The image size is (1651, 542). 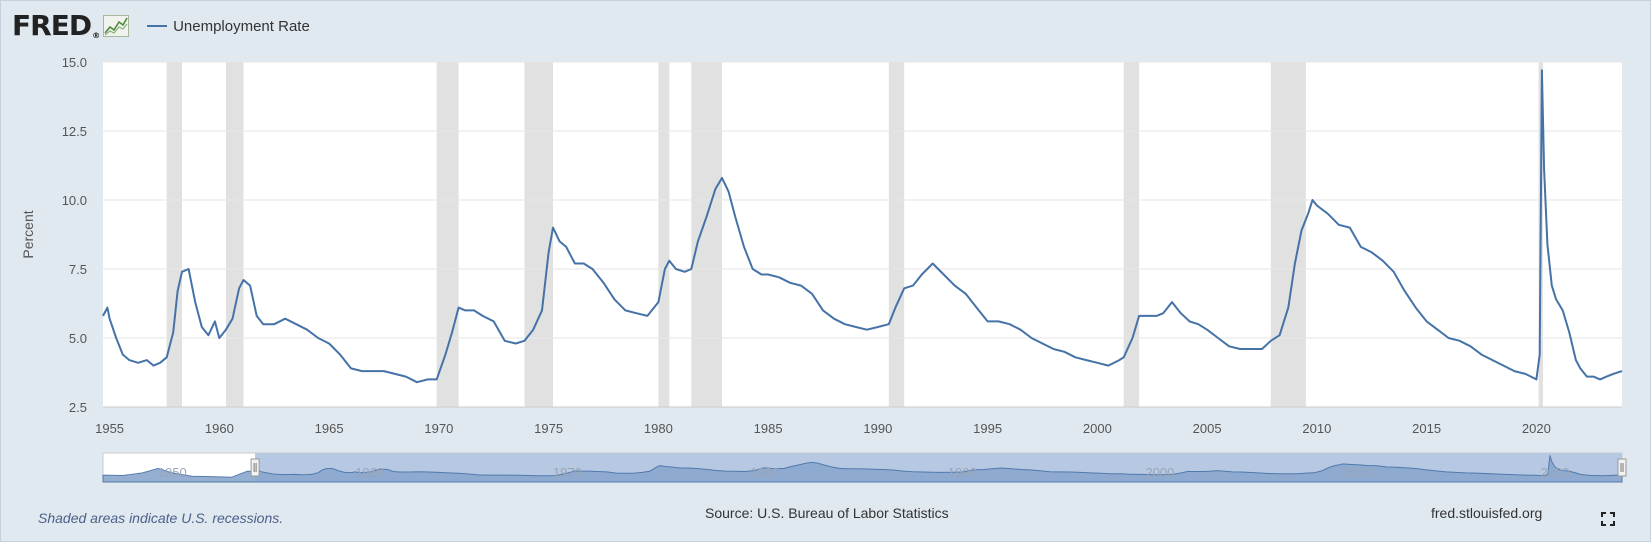 I want to click on navigator-tick-label: 1970, so click(x=567, y=472).